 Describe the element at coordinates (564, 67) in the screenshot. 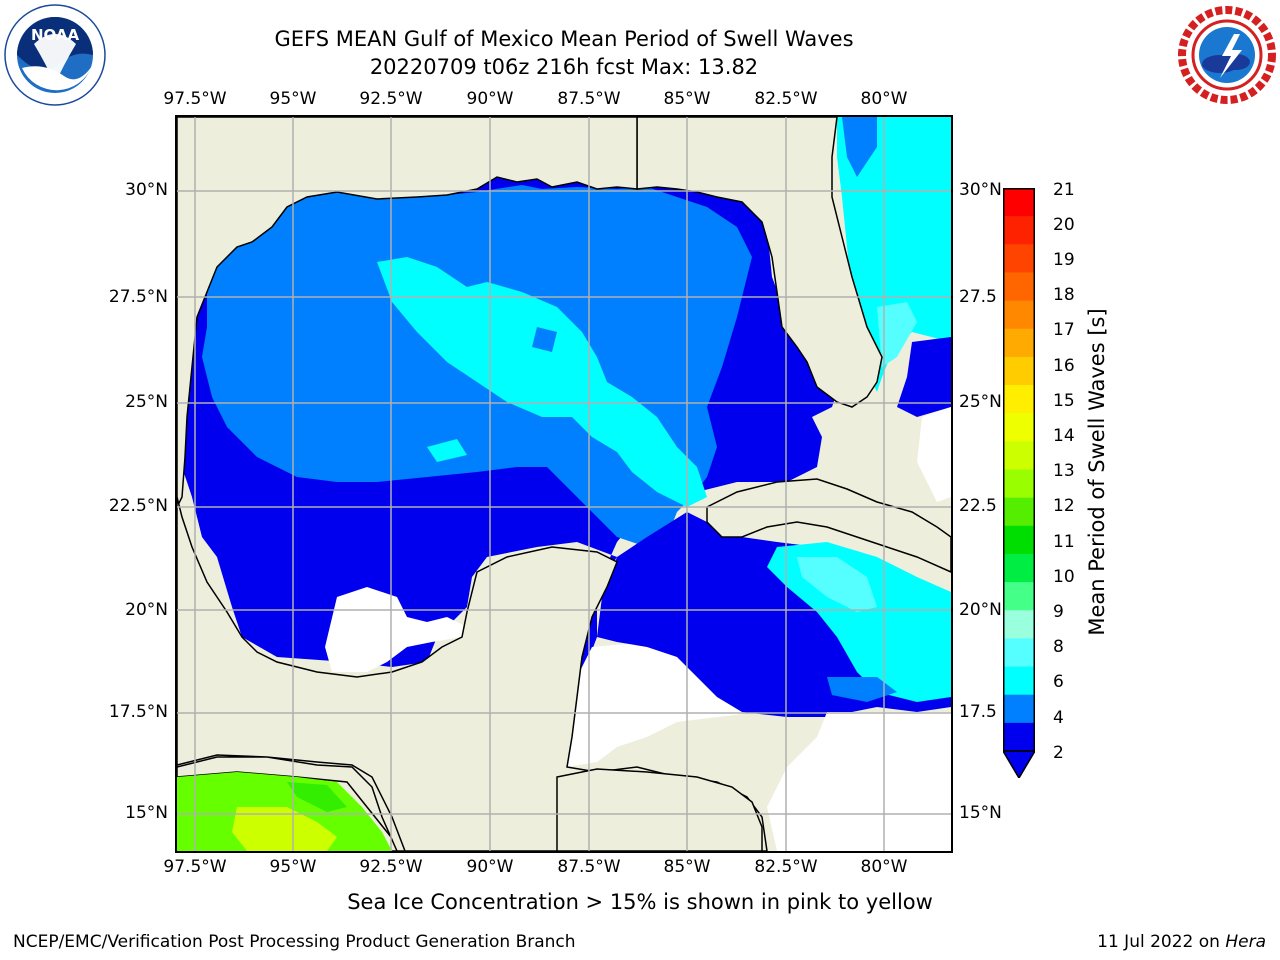

I see `map-subtitle: 20220709 t06z 216h fcst Max: 13.82` at that location.